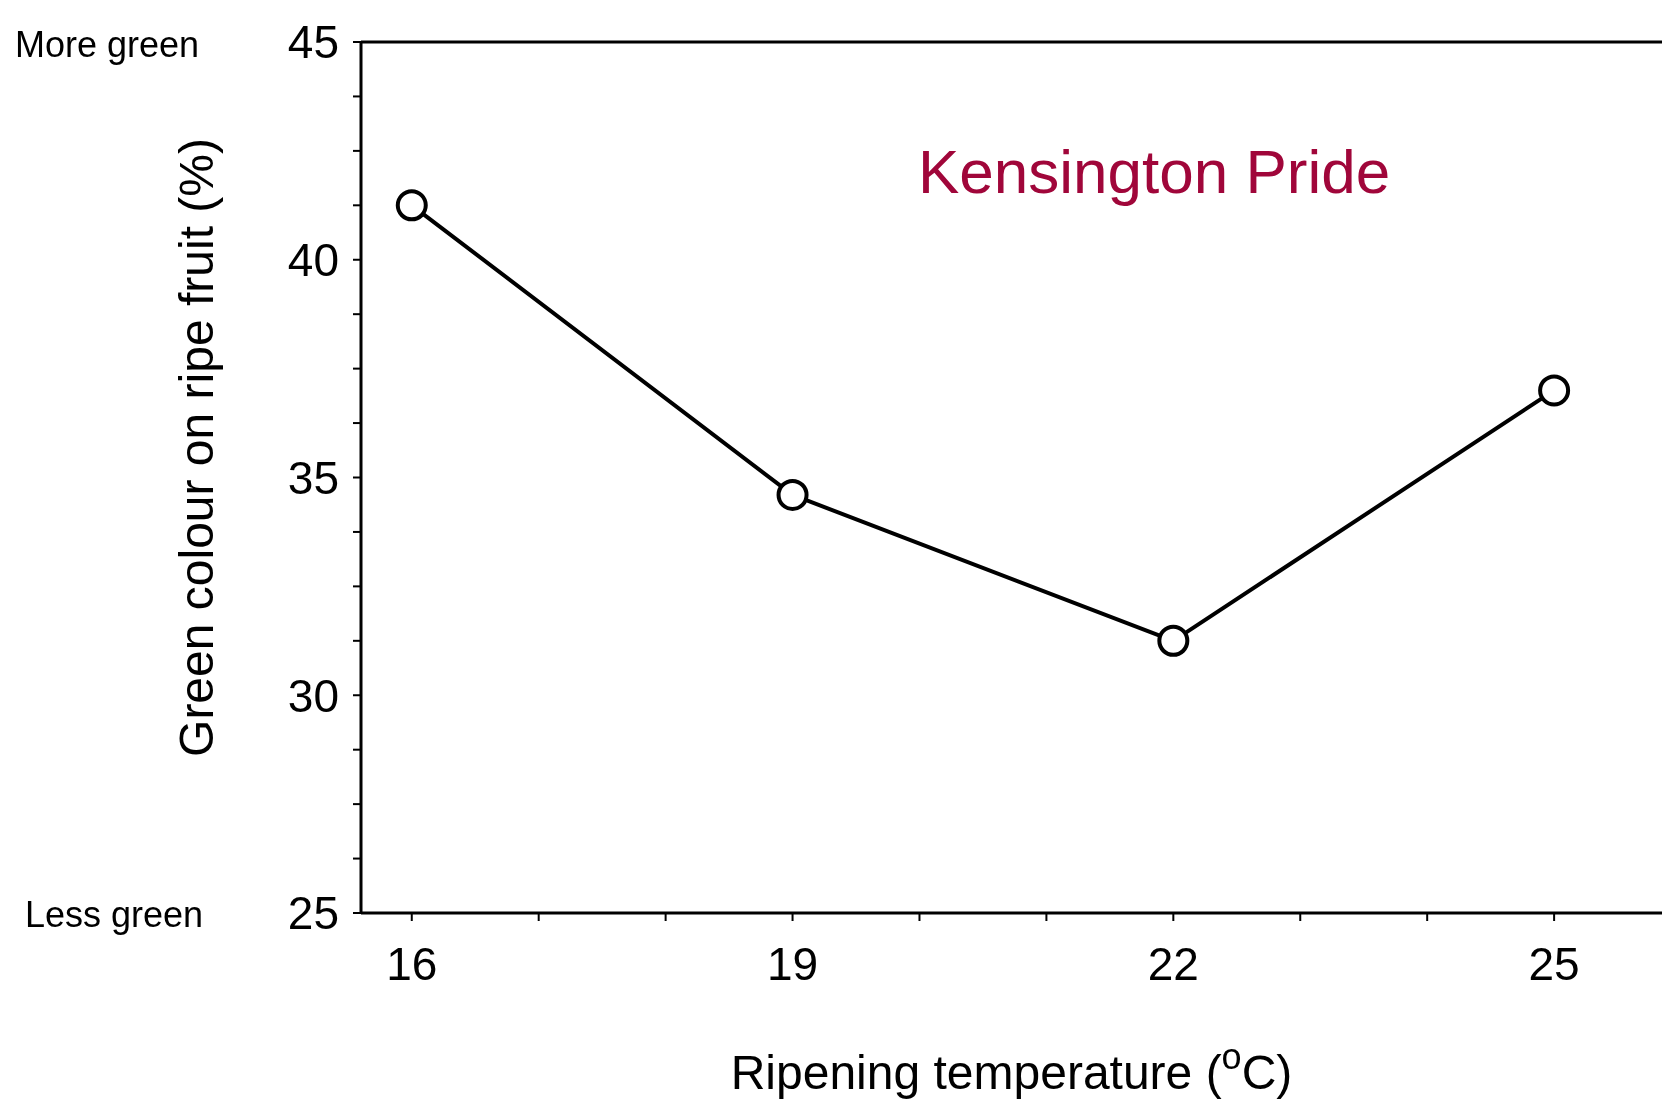 The width and height of the screenshot is (1670, 1110). Describe the element at coordinates (313, 695) in the screenshot. I see `y-tick-label: 30` at that location.